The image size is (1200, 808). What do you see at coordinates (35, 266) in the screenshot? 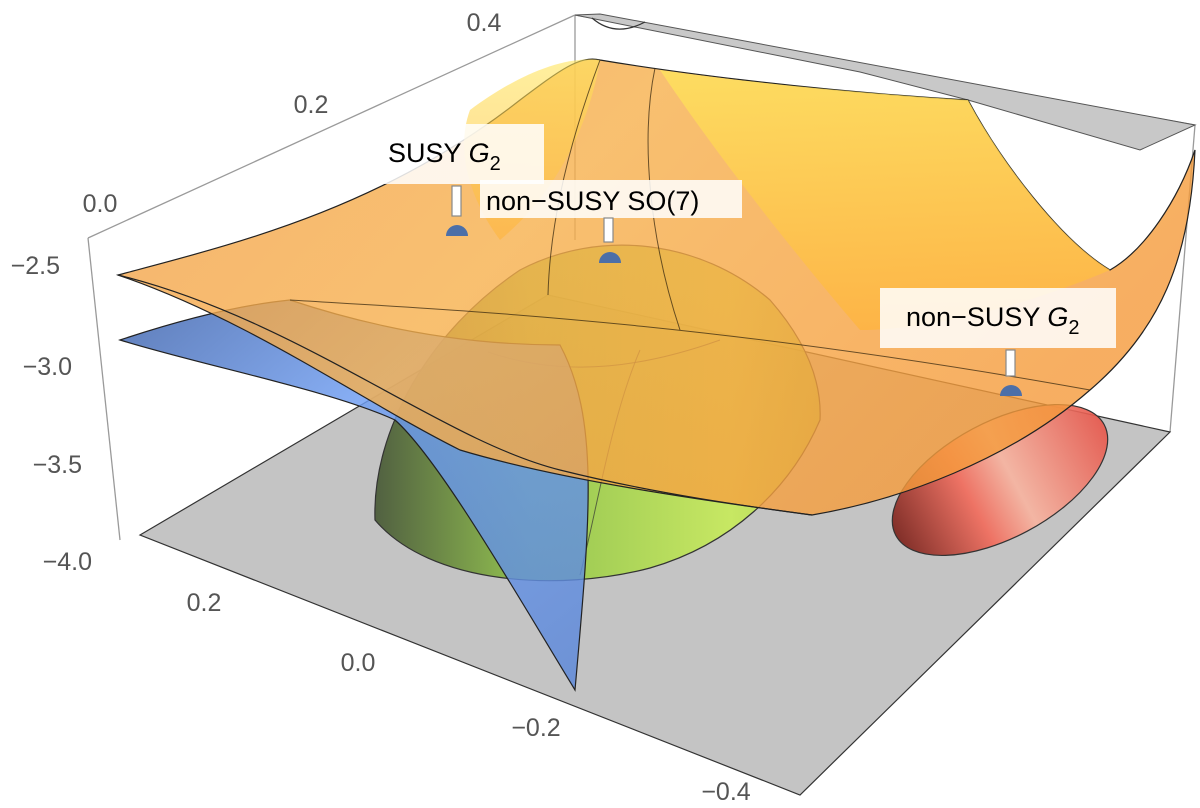
I see `z-tick-label: −2.5` at bounding box center [35, 266].